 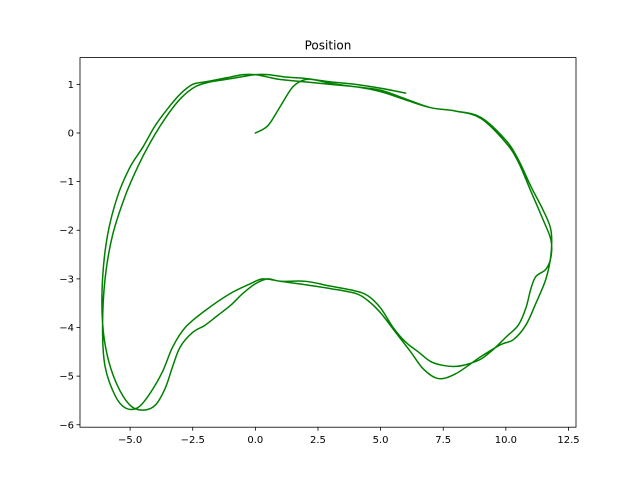 I want to click on y-tick-label: −6, so click(x=66, y=425).